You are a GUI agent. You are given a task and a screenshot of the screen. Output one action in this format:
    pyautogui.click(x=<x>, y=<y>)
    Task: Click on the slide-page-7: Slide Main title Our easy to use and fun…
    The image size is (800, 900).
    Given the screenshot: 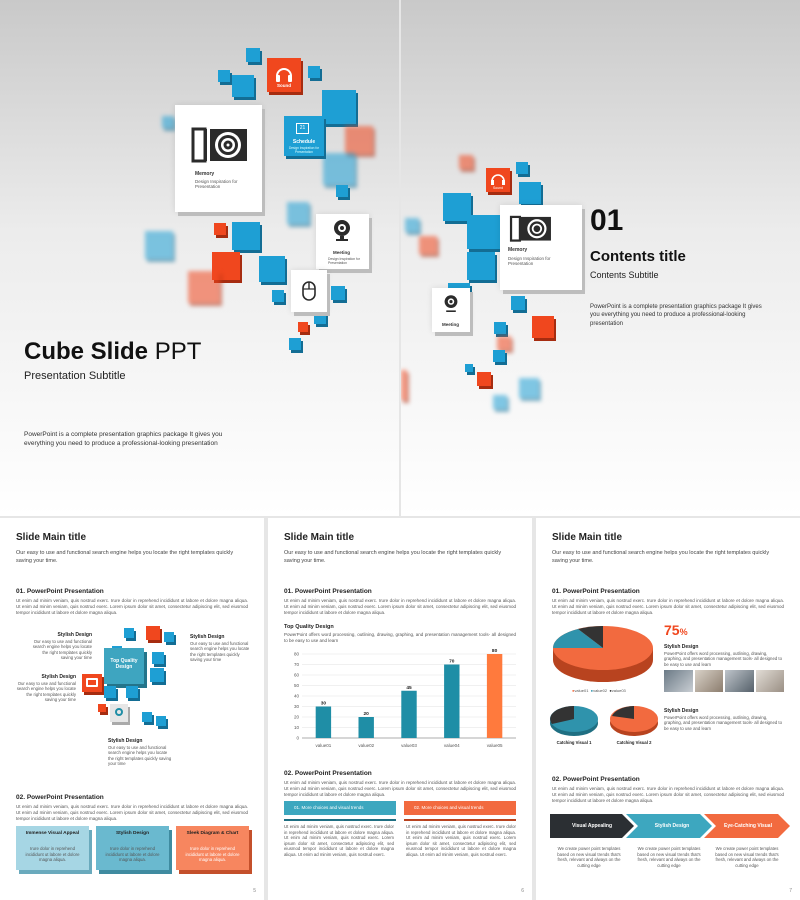 What is the action you would take?
    pyautogui.click(x=668, y=709)
    